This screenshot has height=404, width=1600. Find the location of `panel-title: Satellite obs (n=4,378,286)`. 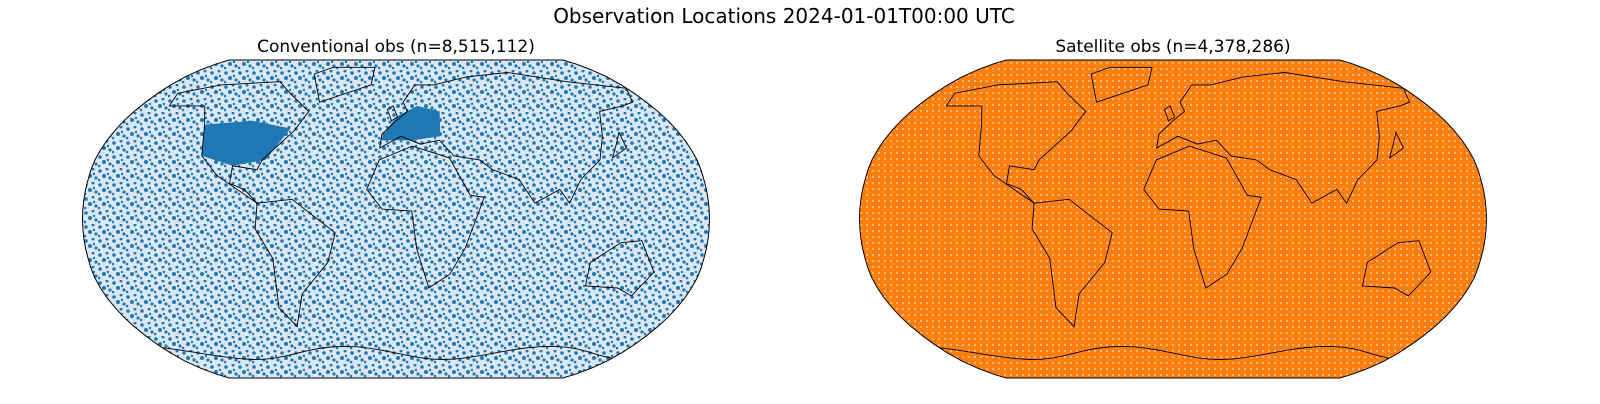

panel-title: Satellite obs (n=4,378,286) is located at coordinates (1172, 47).